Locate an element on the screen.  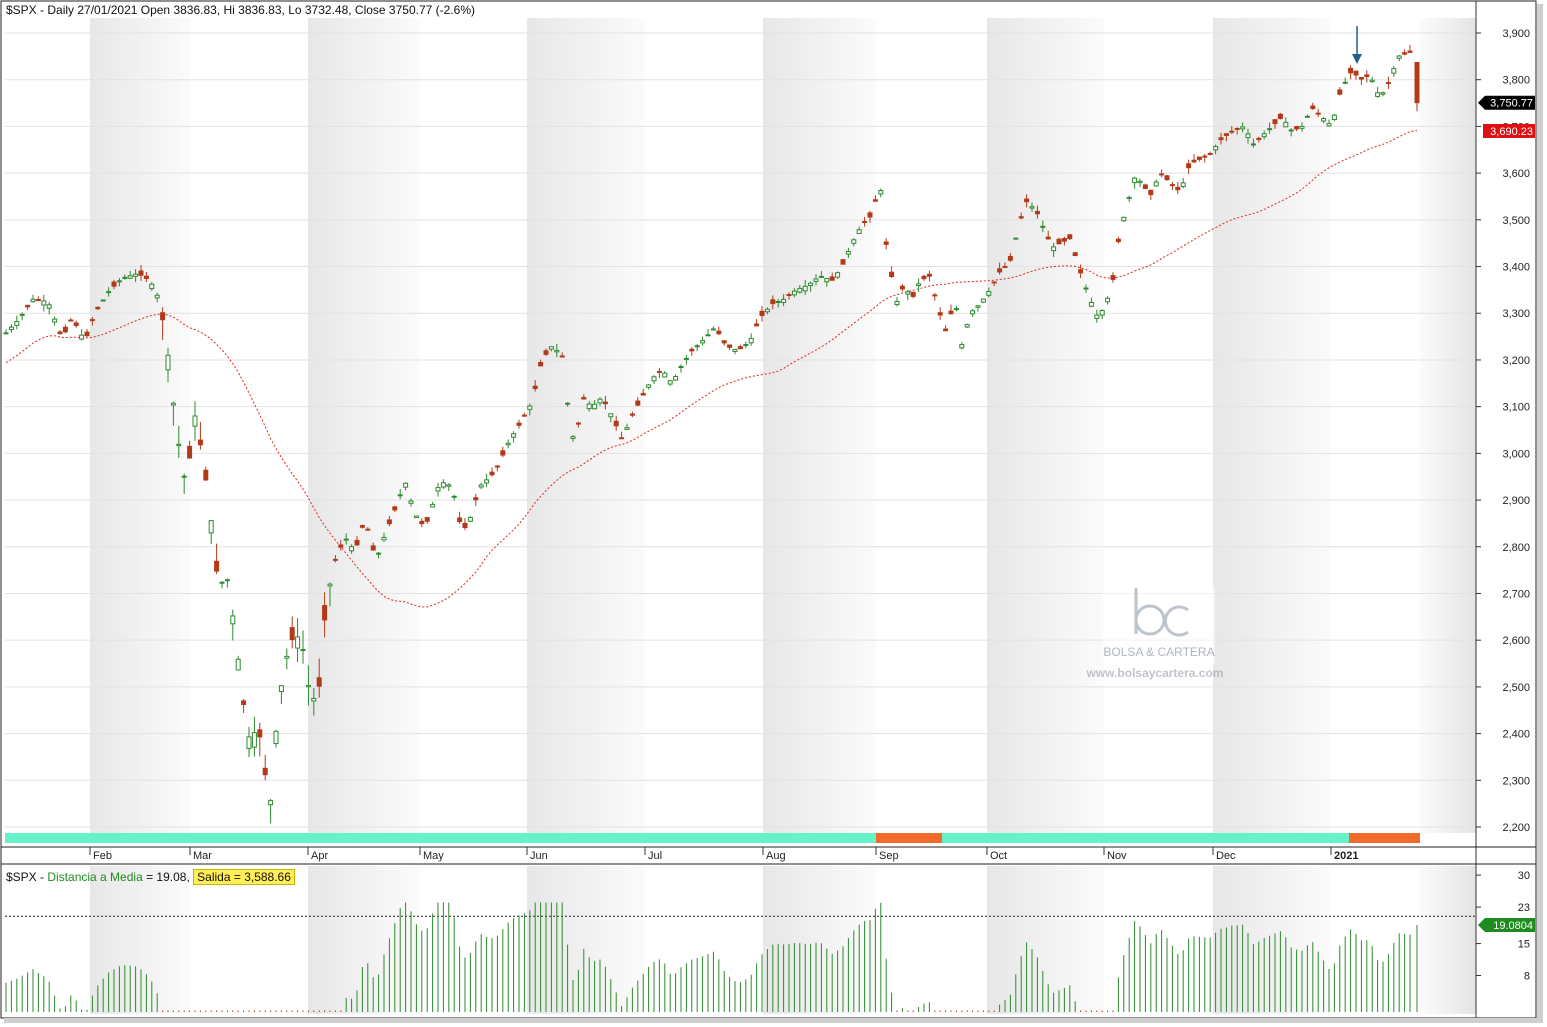
indicator-badge: 19.0804 is located at coordinates (1506, 924).